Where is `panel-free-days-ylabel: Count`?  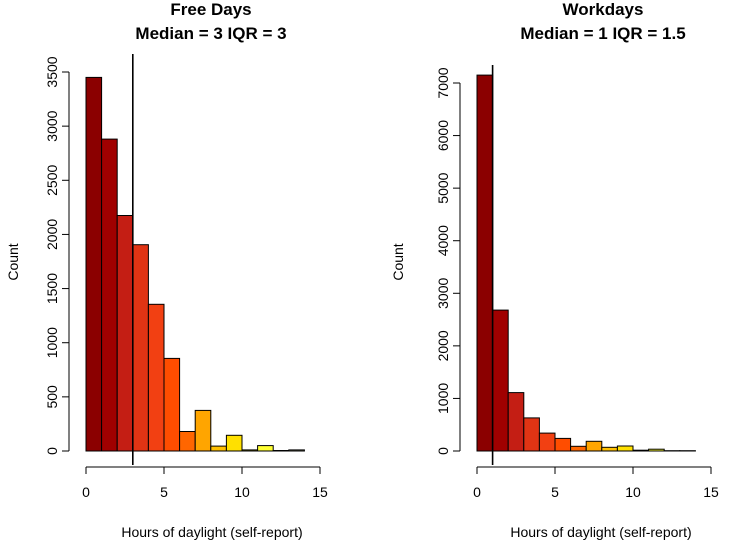
panel-free-days-ylabel: Count is located at coordinates (13, 261).